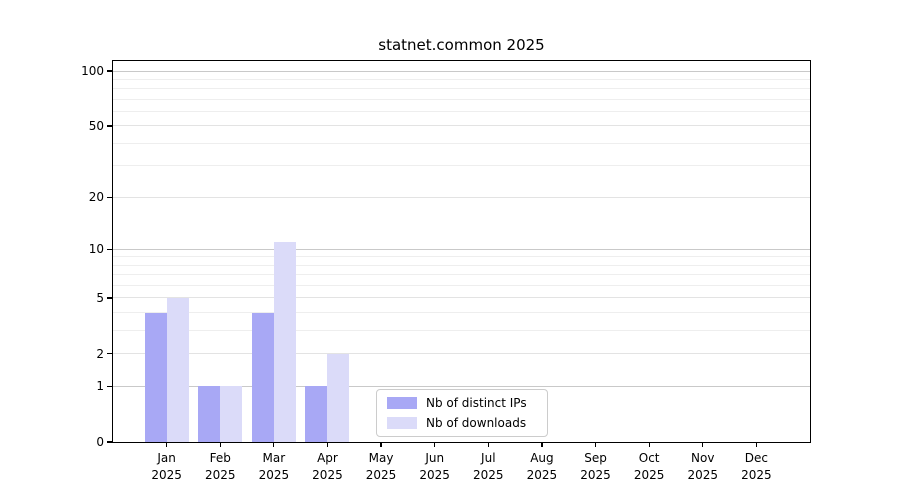  I want to click on x-tick-mar, so click(274, 445).